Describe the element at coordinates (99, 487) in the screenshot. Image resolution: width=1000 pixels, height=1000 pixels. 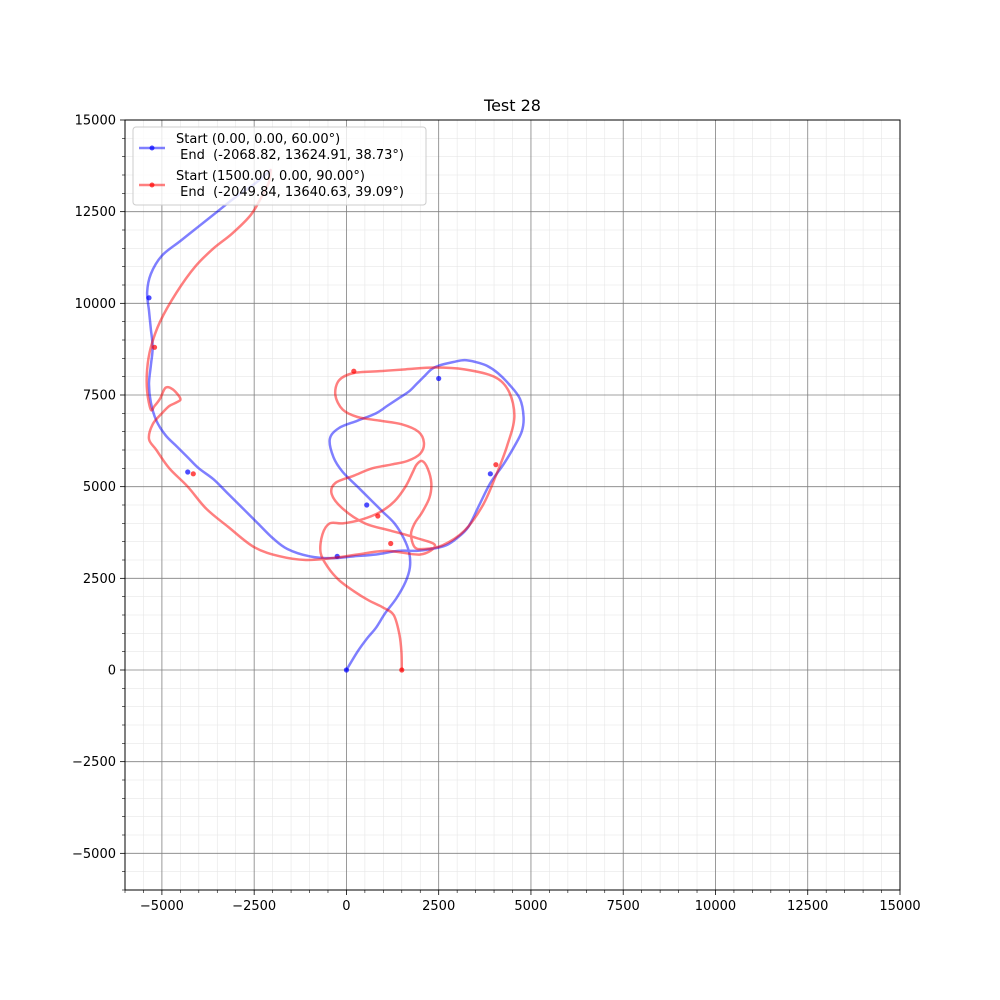
I see `y-tick-label: 5000` at that location.